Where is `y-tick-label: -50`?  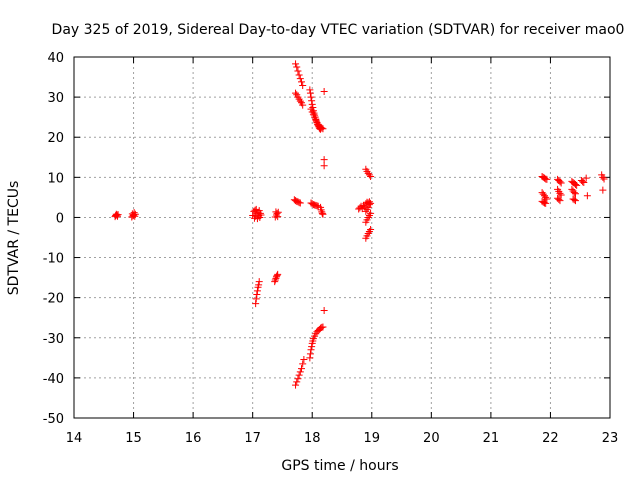 y-tick-label: -50 is located at coordinates (53, 419).